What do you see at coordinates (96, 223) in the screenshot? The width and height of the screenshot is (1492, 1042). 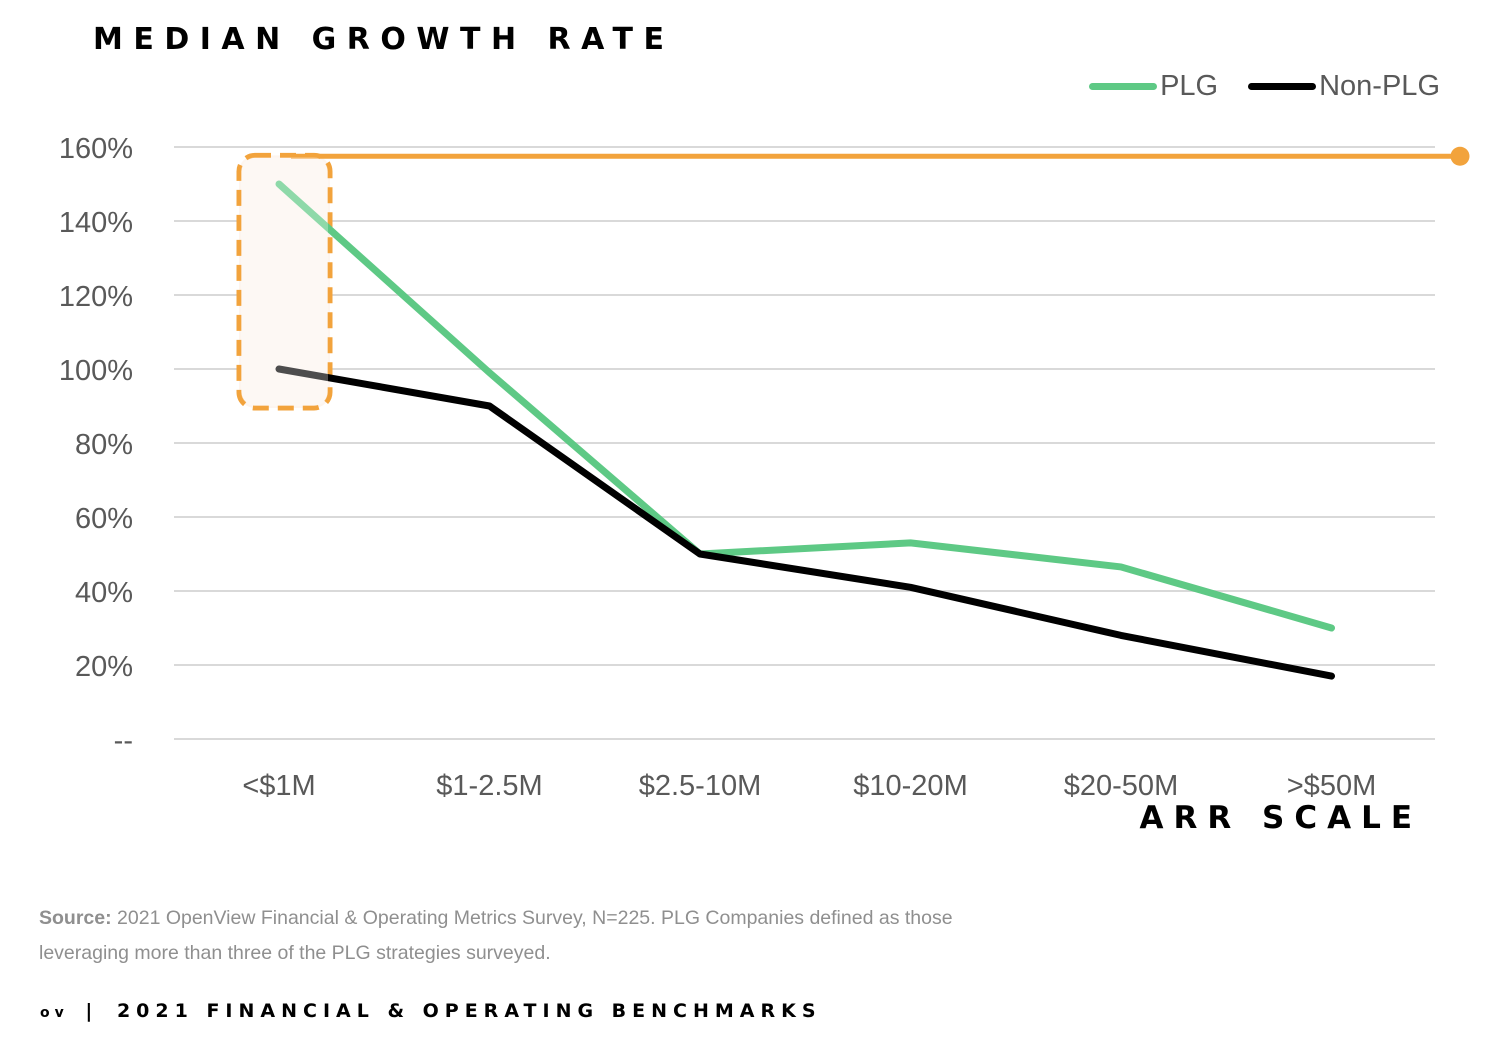 I see `y-tick-label: 140%` at bounding box center [96, 223].